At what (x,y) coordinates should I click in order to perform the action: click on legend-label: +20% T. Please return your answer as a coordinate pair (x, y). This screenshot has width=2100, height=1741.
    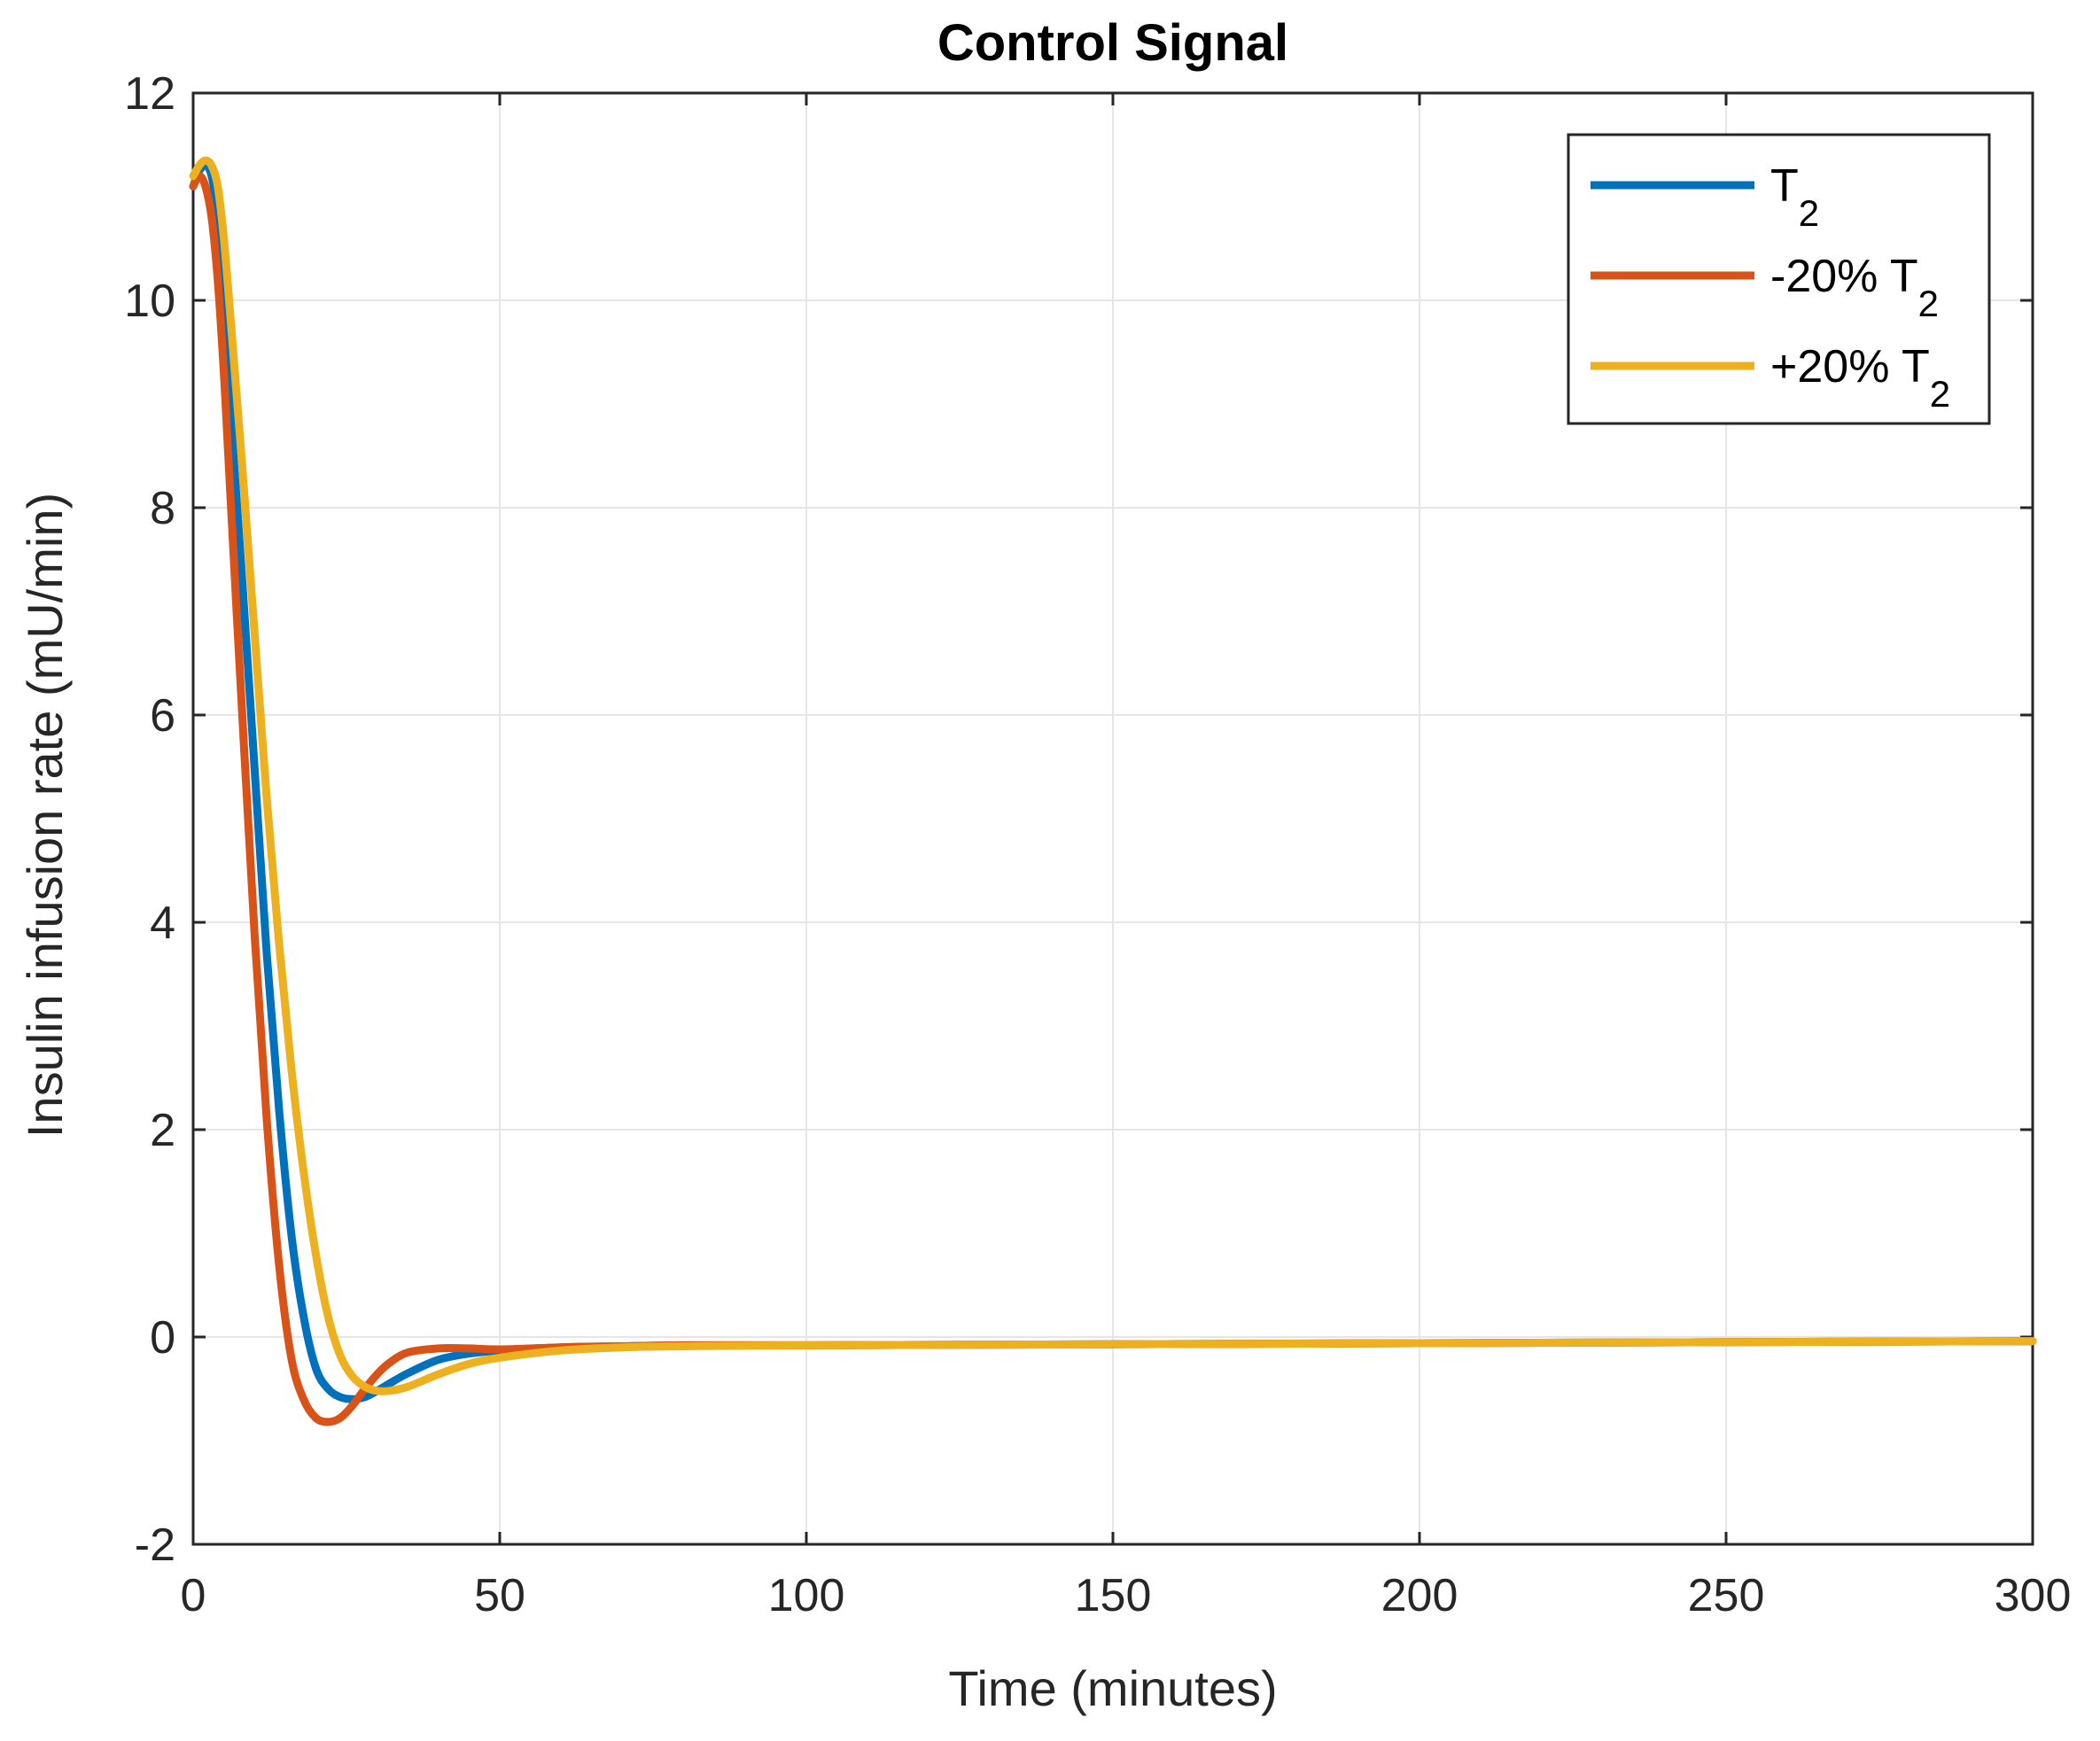
    Looking at the image, I should click on (1850, 367).